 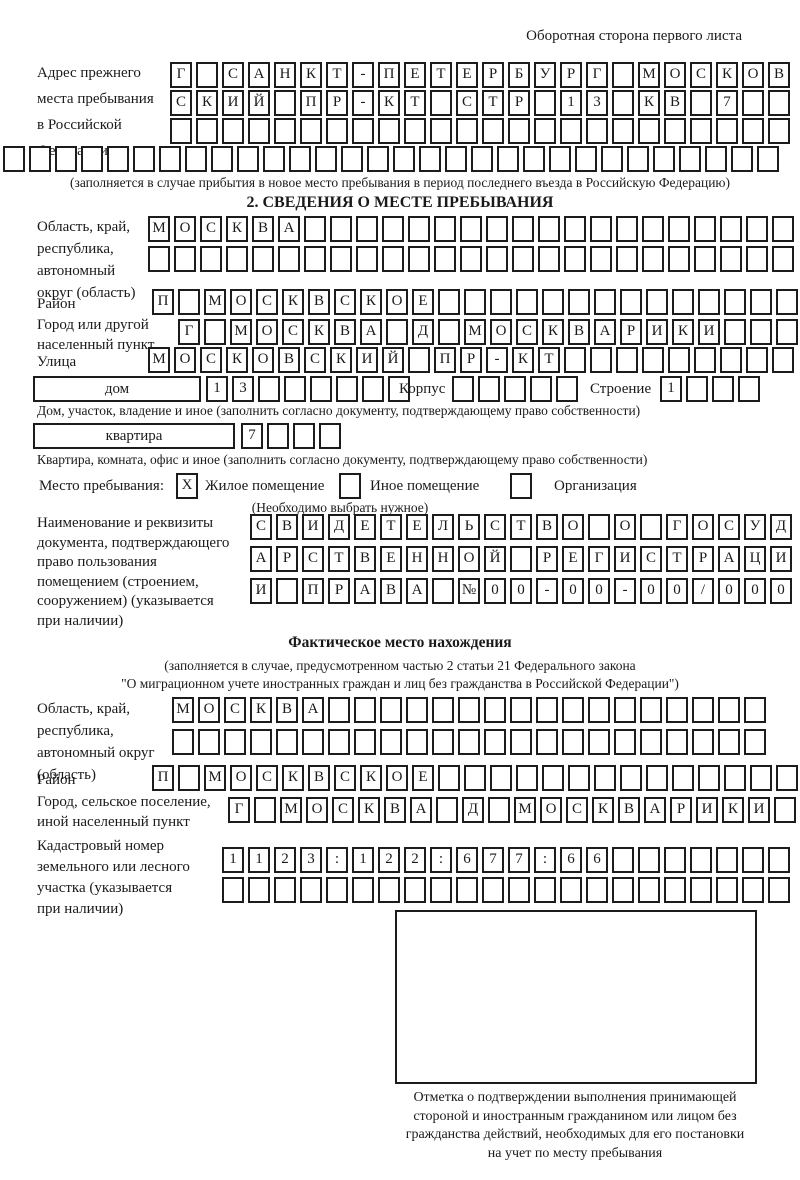 I want to click on char-box: Е, so click(x=391, y=559).